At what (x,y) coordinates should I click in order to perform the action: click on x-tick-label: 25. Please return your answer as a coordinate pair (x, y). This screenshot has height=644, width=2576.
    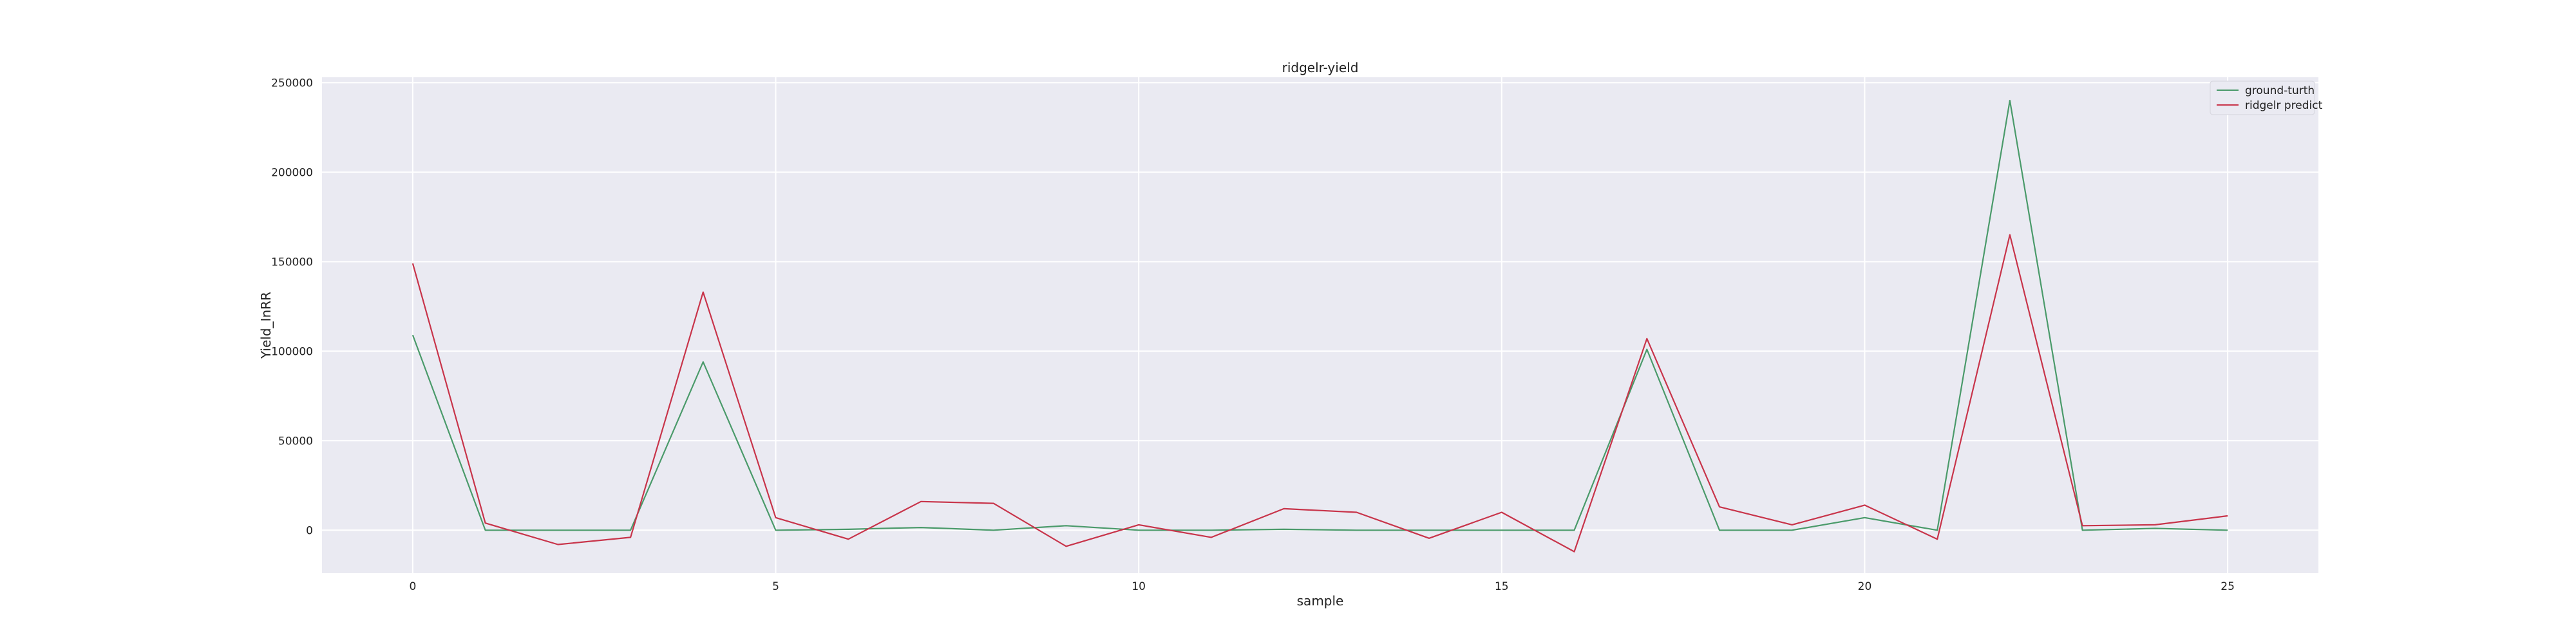
    Looking at the image, I should click on (2228, 587).